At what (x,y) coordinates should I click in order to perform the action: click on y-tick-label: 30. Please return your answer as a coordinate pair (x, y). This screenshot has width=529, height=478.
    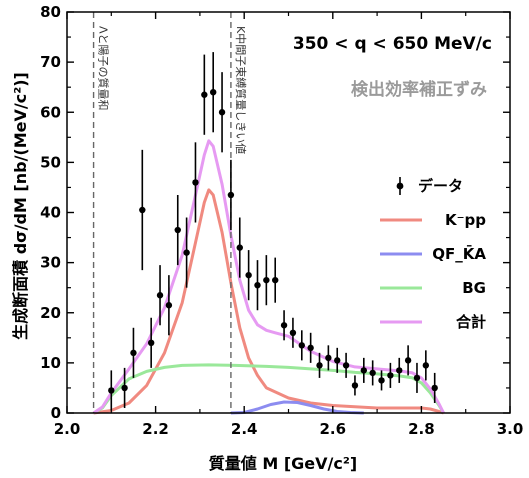
    Looking at the image, I should click on (50, 263).